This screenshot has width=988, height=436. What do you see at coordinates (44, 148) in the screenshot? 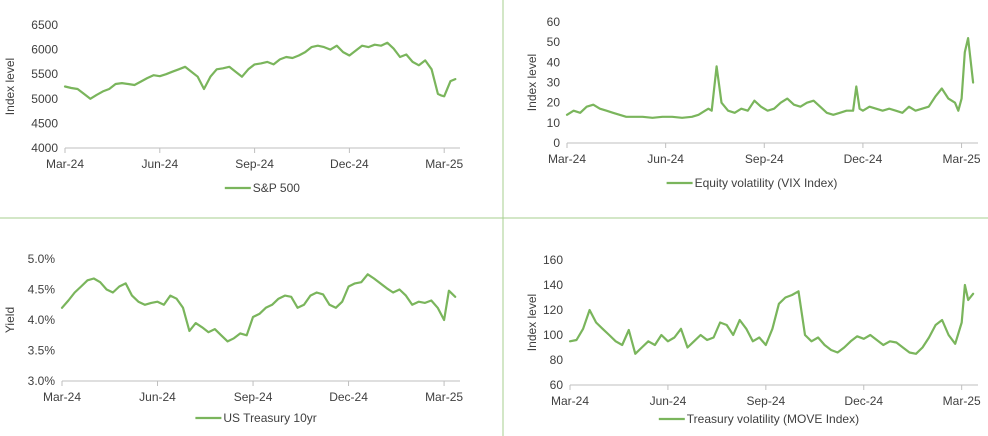
I see `y-tick-label: 4000` at bounding box center [44, 148].